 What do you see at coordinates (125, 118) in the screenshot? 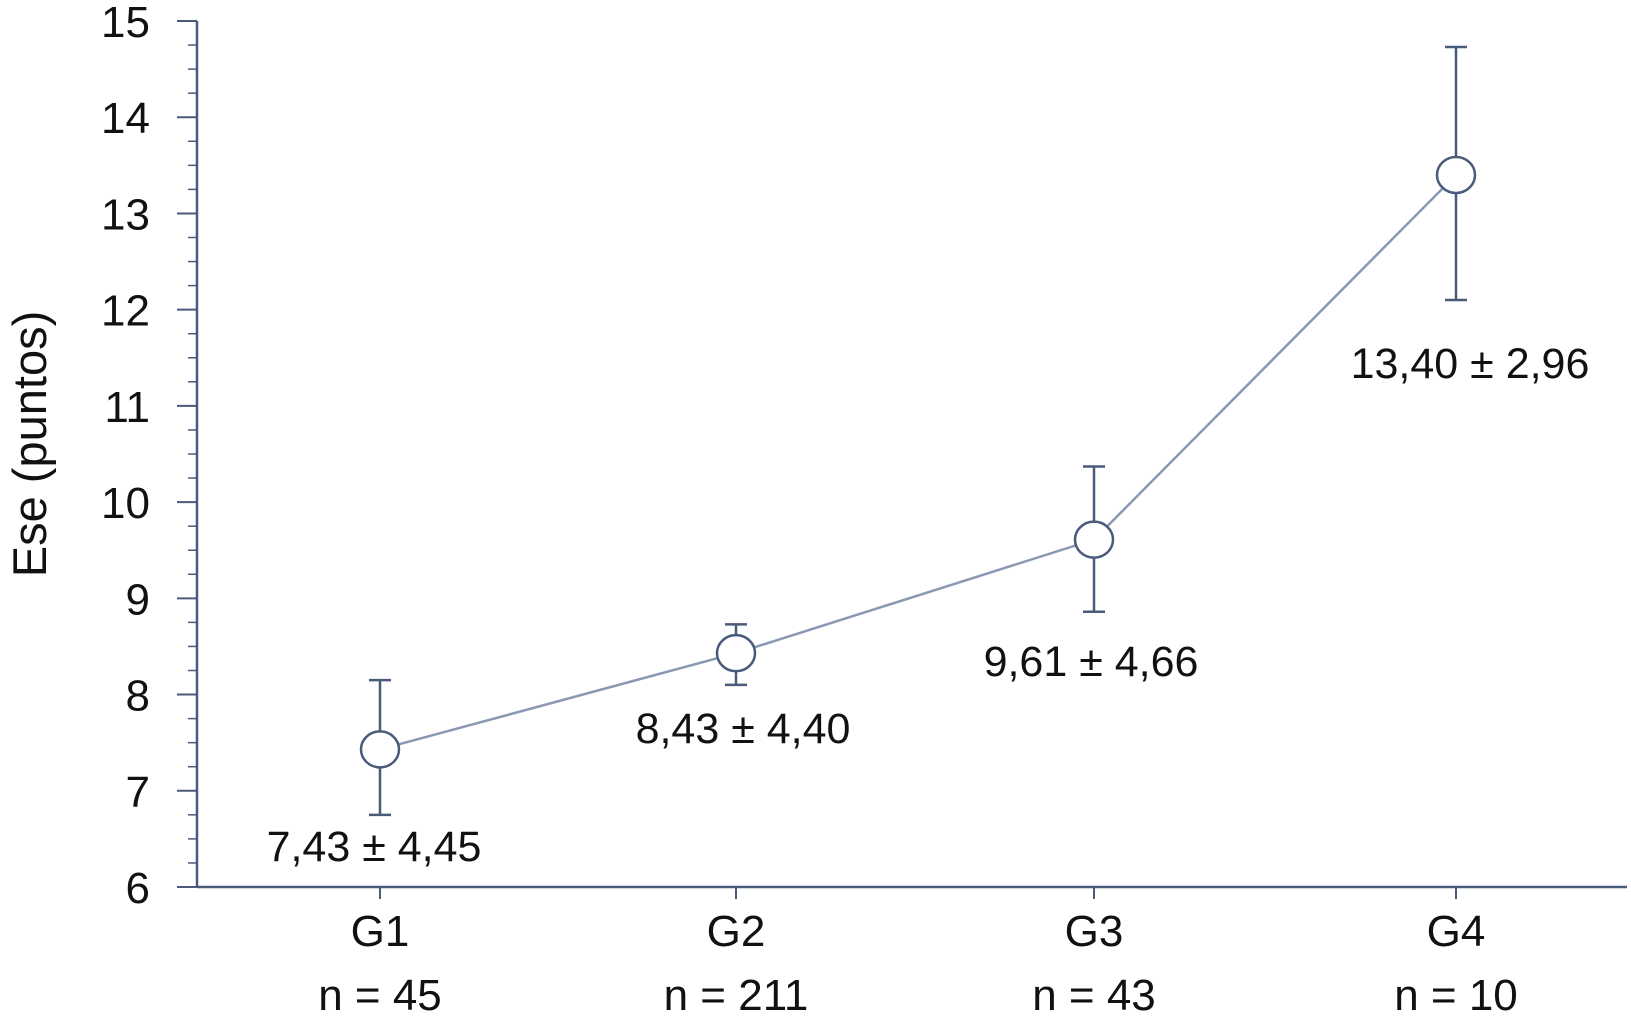
I see `y-tick-label: 14` at bounding box center [125, 118].